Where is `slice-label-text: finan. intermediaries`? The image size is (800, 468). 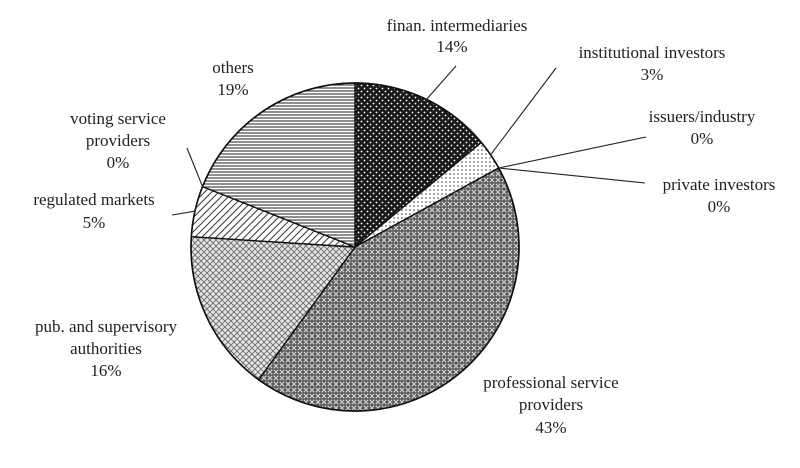
slice-label-text: finan. intermediaries is located at coordinates (457, 25).